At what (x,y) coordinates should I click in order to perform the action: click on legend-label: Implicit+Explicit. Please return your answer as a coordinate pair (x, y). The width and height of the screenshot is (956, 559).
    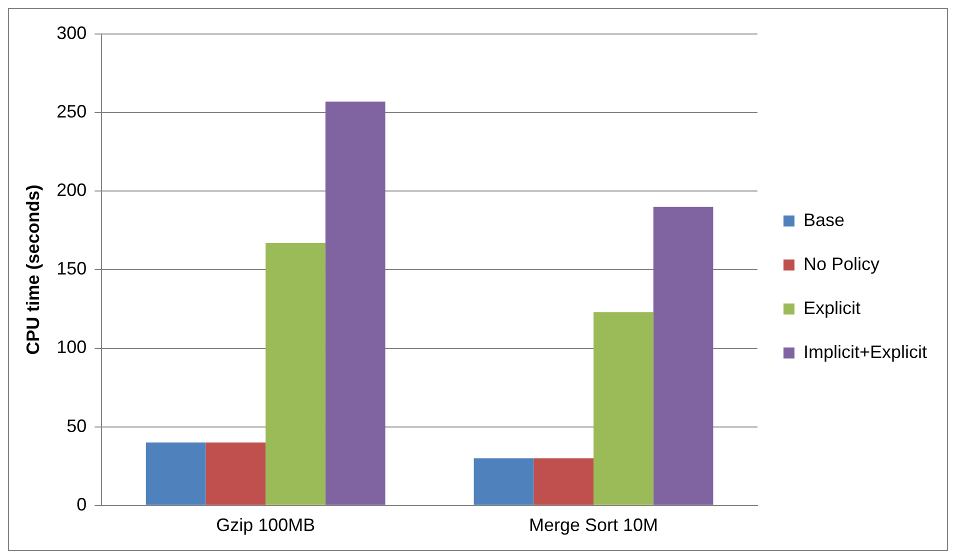
    Looking at the image, I should click on (865, 352).